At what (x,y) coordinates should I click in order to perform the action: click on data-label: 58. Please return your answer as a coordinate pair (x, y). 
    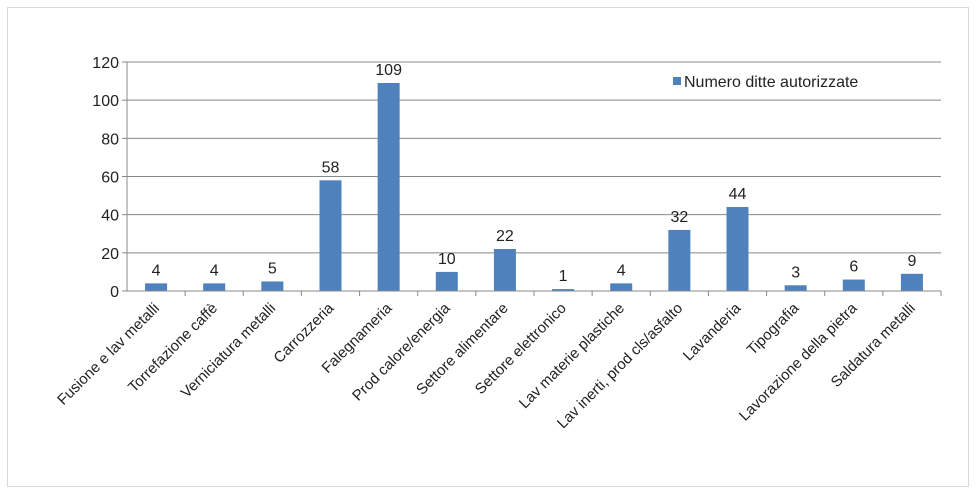
    Looking at the image, I should click on (331, 167).